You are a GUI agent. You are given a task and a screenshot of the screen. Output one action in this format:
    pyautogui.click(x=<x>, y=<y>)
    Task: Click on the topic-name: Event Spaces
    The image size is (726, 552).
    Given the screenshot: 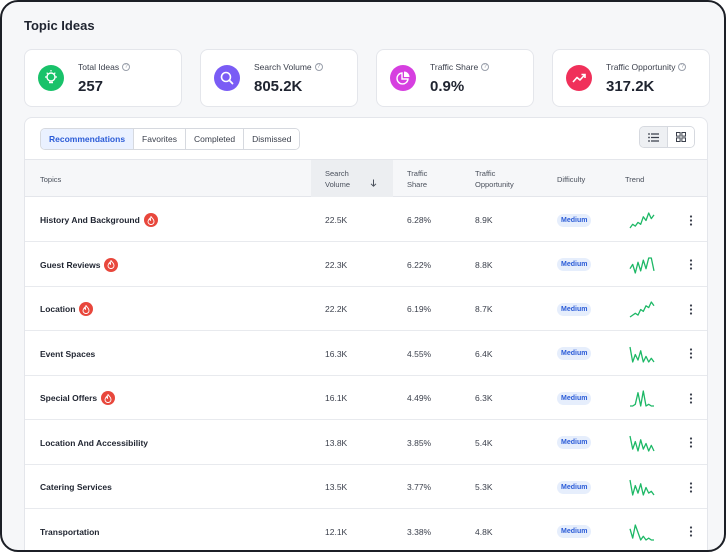 What is the action you would take?
    pyautogui.click(x=68, y=353)
    